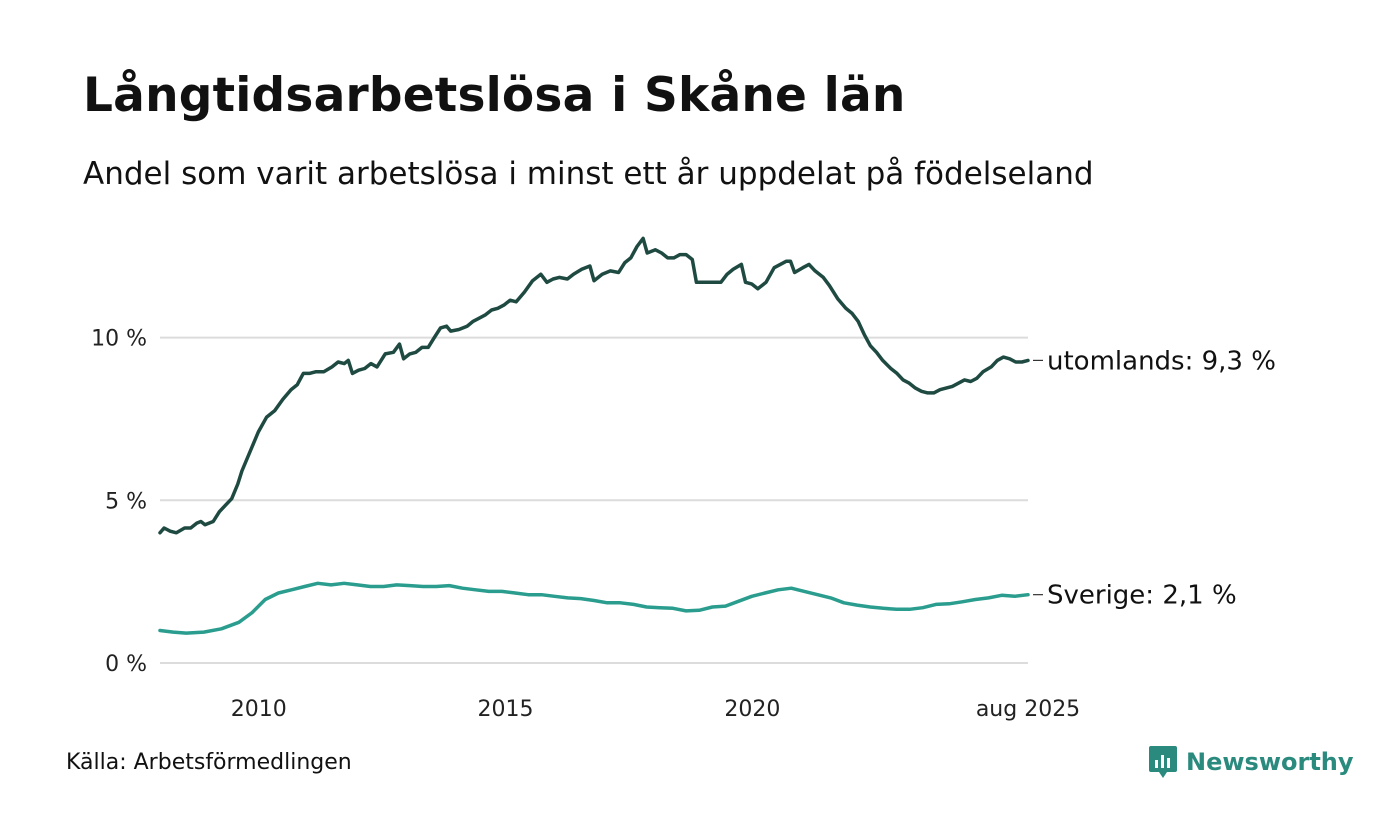 The width and height of the screenshot is (1400, 840). Describe the element at coordinates (119, 339) in the screenshot. I see `y-tick-label: 10 %` at that location.